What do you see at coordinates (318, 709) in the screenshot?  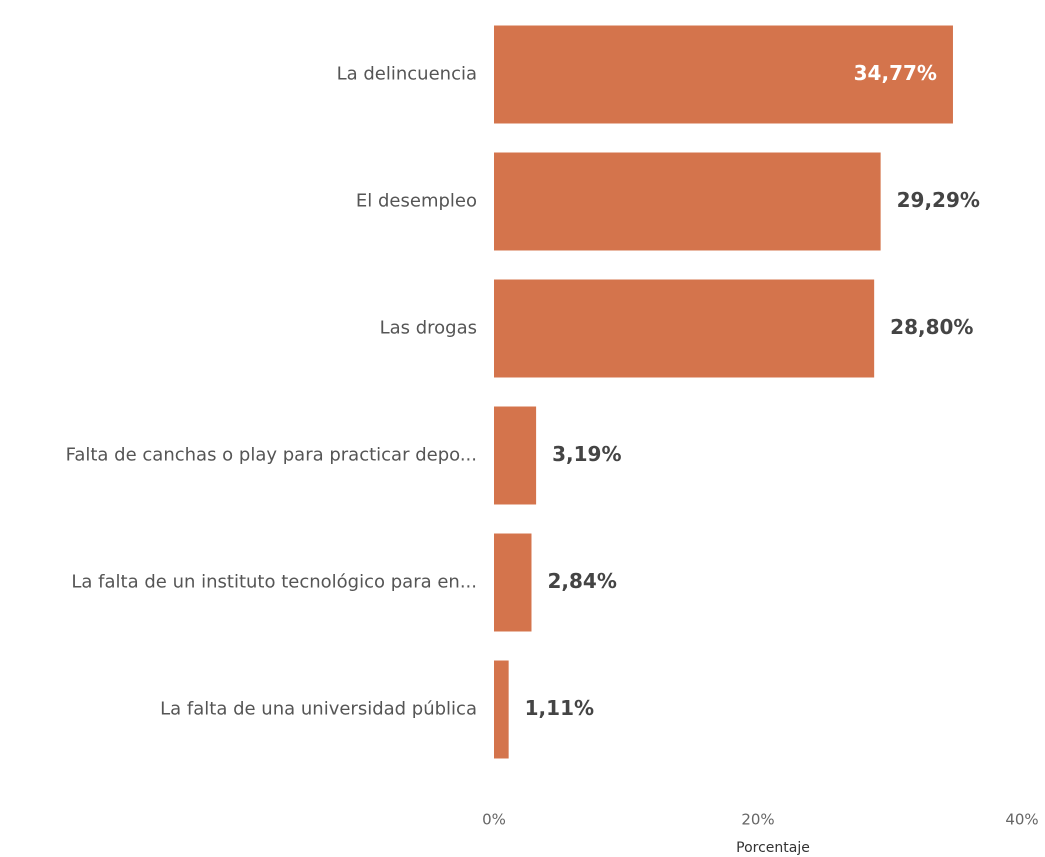 I see `category-label: La falta de una universidad pública` at bounding box center [318, 709].